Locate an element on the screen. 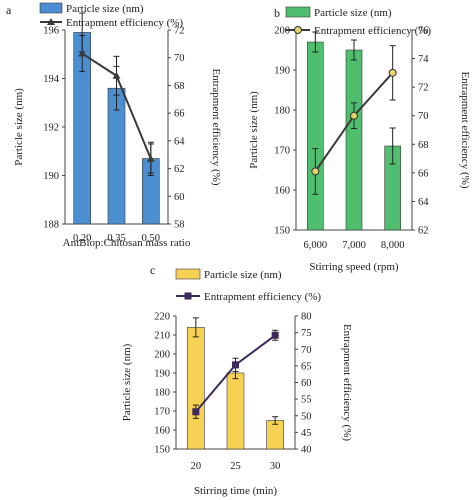  x-axis-title: Stirring time (min) is located at coordinates (235, 491).